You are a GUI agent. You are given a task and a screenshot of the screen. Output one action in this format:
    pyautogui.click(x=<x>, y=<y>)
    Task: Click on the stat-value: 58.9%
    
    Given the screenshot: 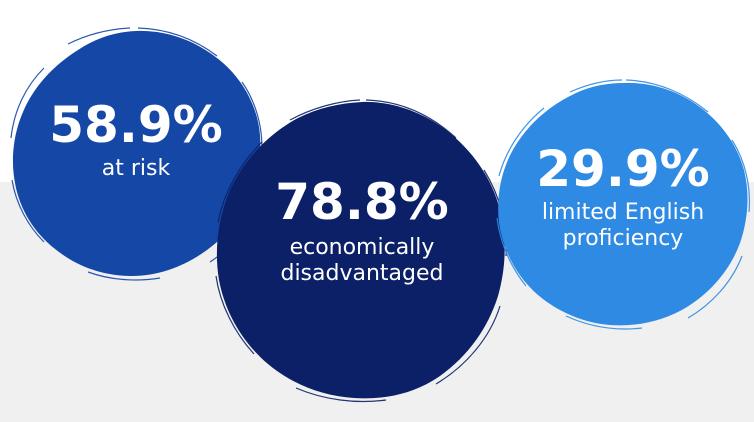 What is the action you would take?
    pyautogui.click(x=136, y=124)
    